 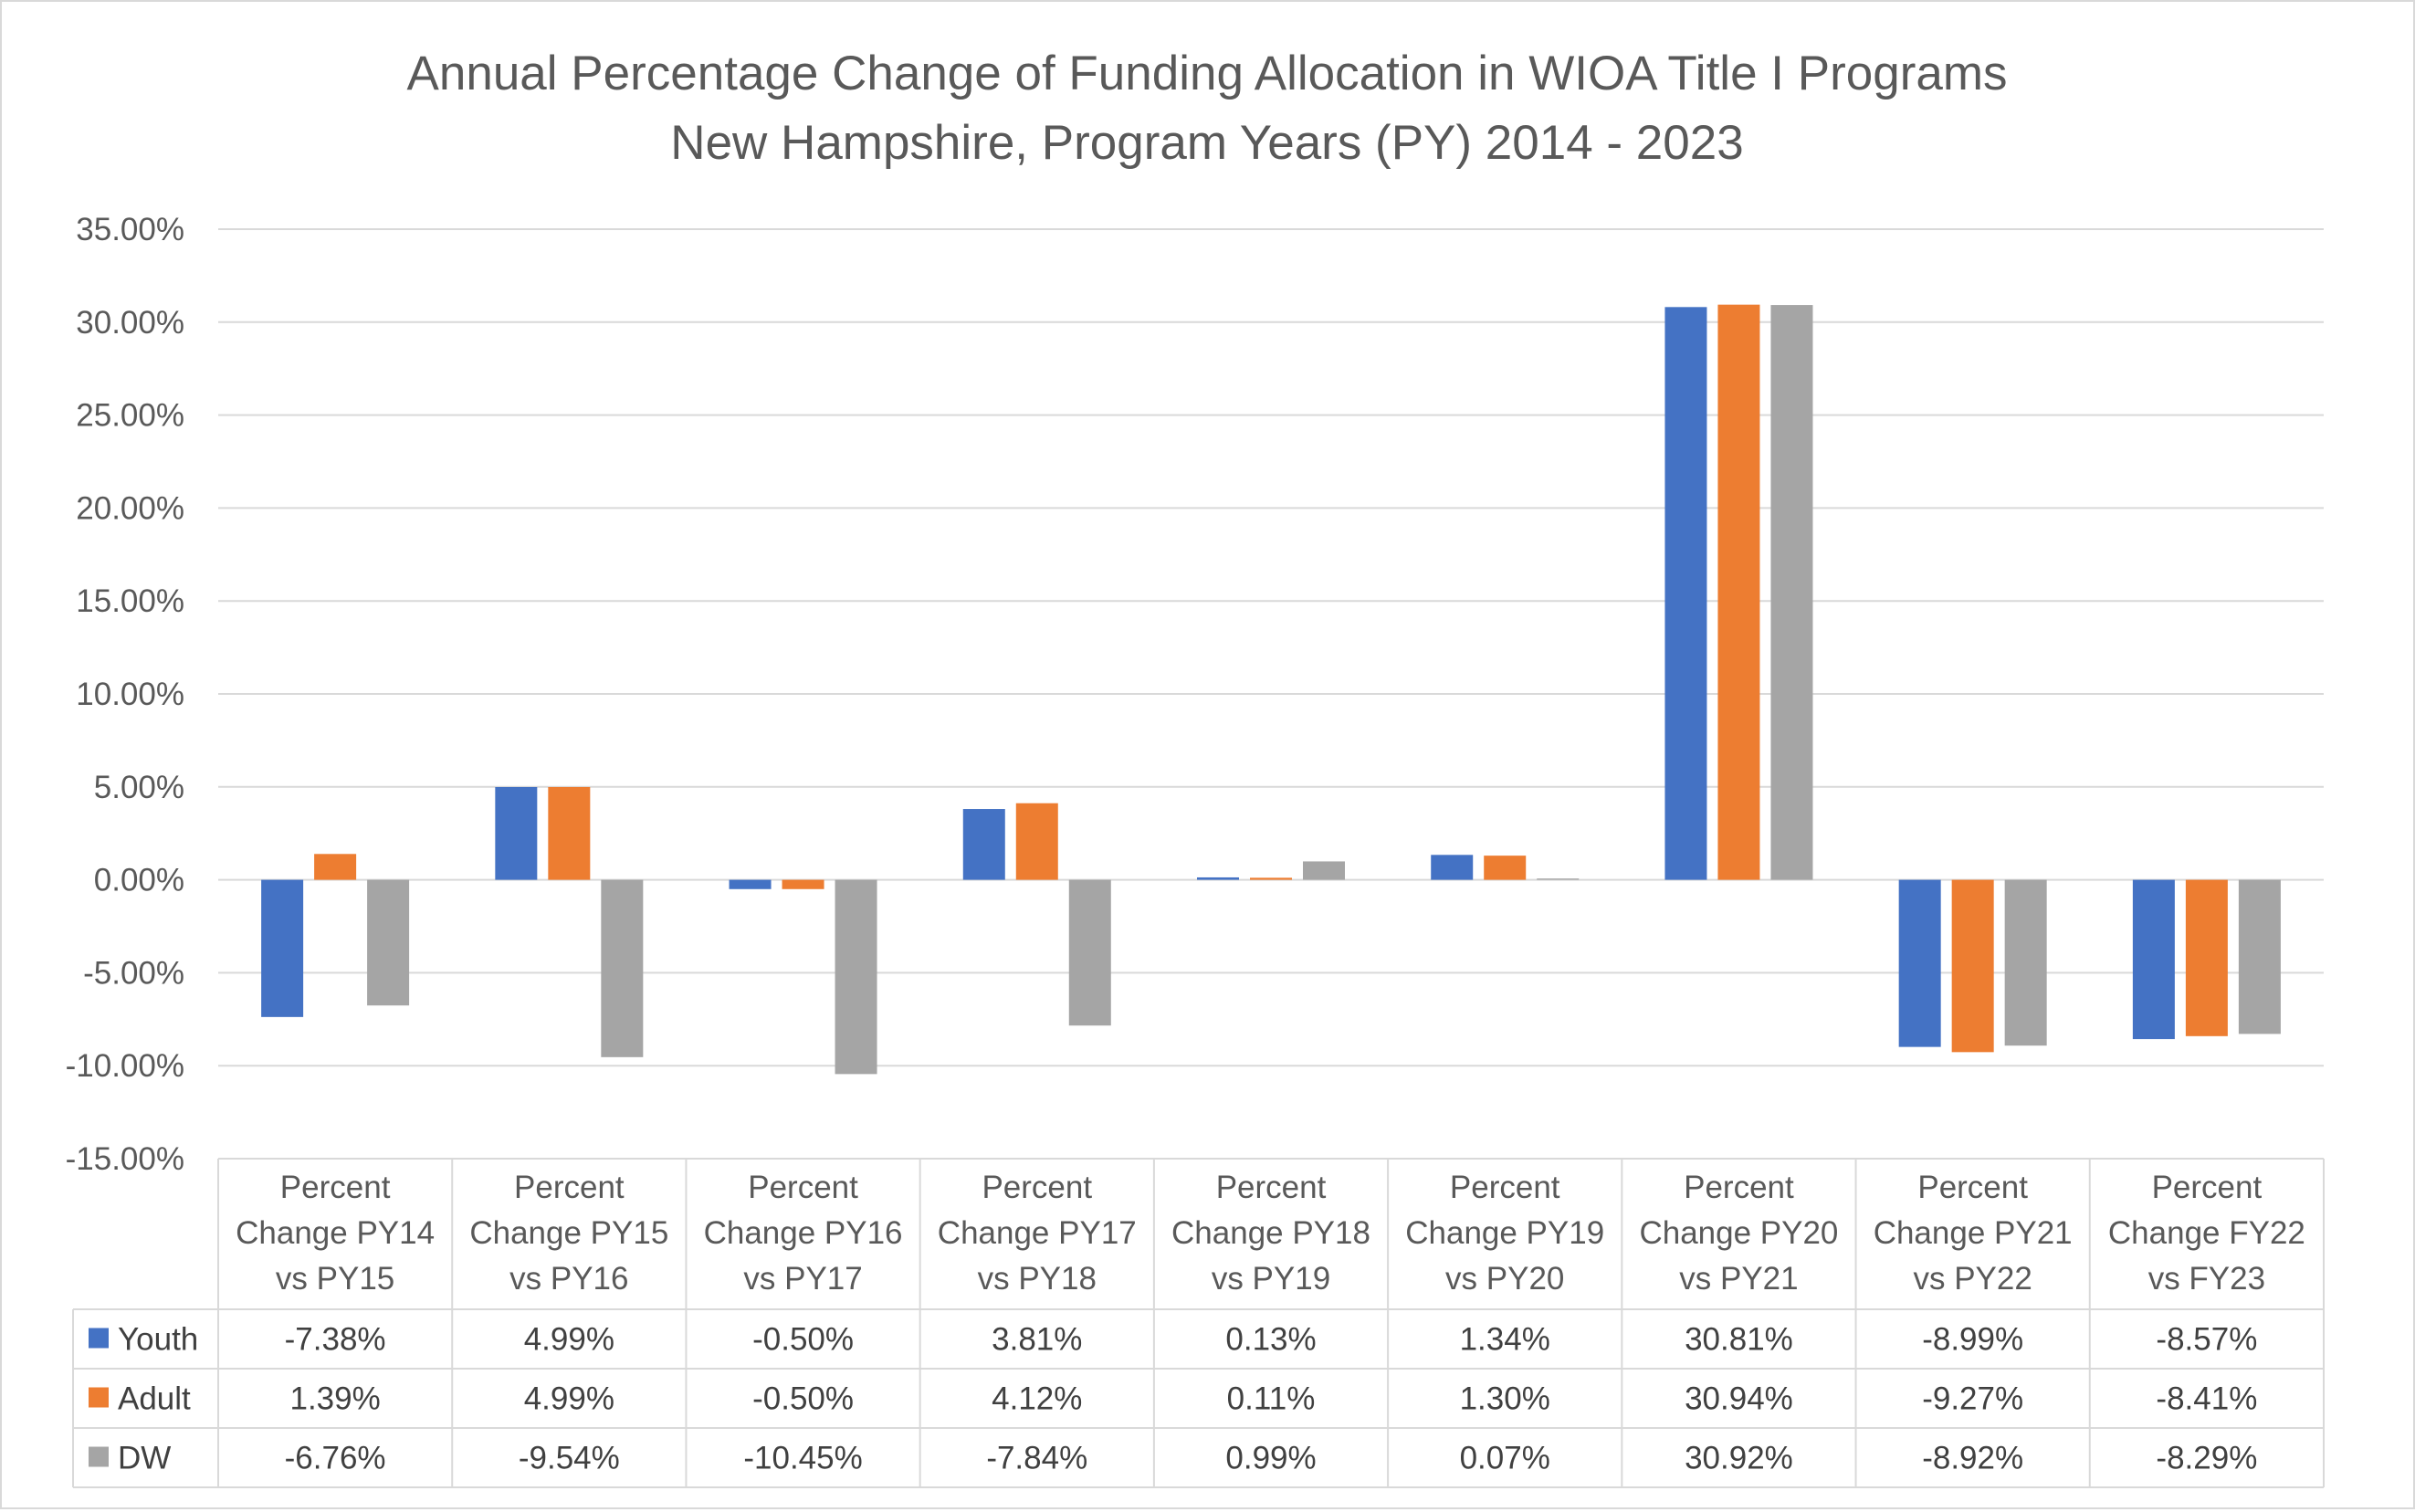 I want to click on y-tick-label: 0.00%, so click(x=139, y=881).